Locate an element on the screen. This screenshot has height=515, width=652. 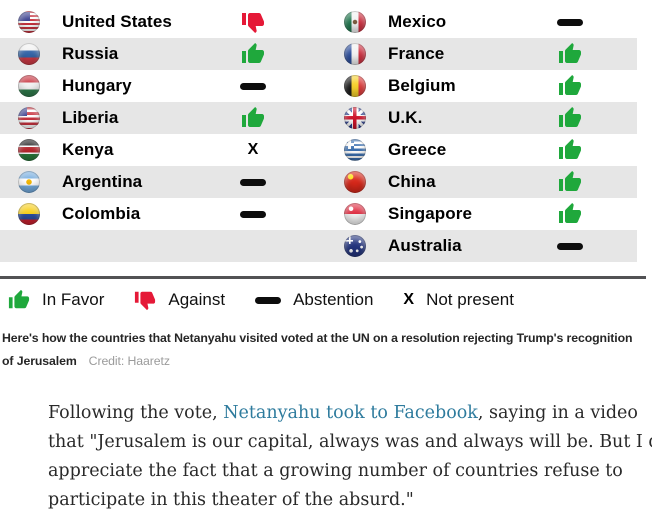
flag-kenya-icon is located at coordinates (29, 150).